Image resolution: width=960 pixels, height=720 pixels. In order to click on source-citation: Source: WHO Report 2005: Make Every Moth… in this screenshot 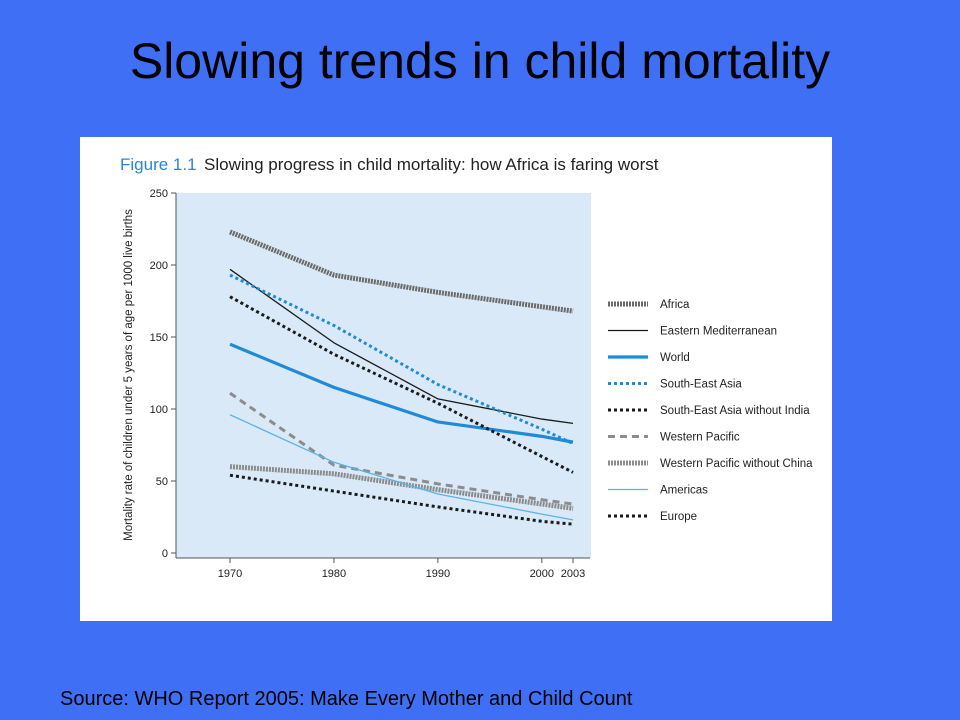, I will do `click(346, 699)`.